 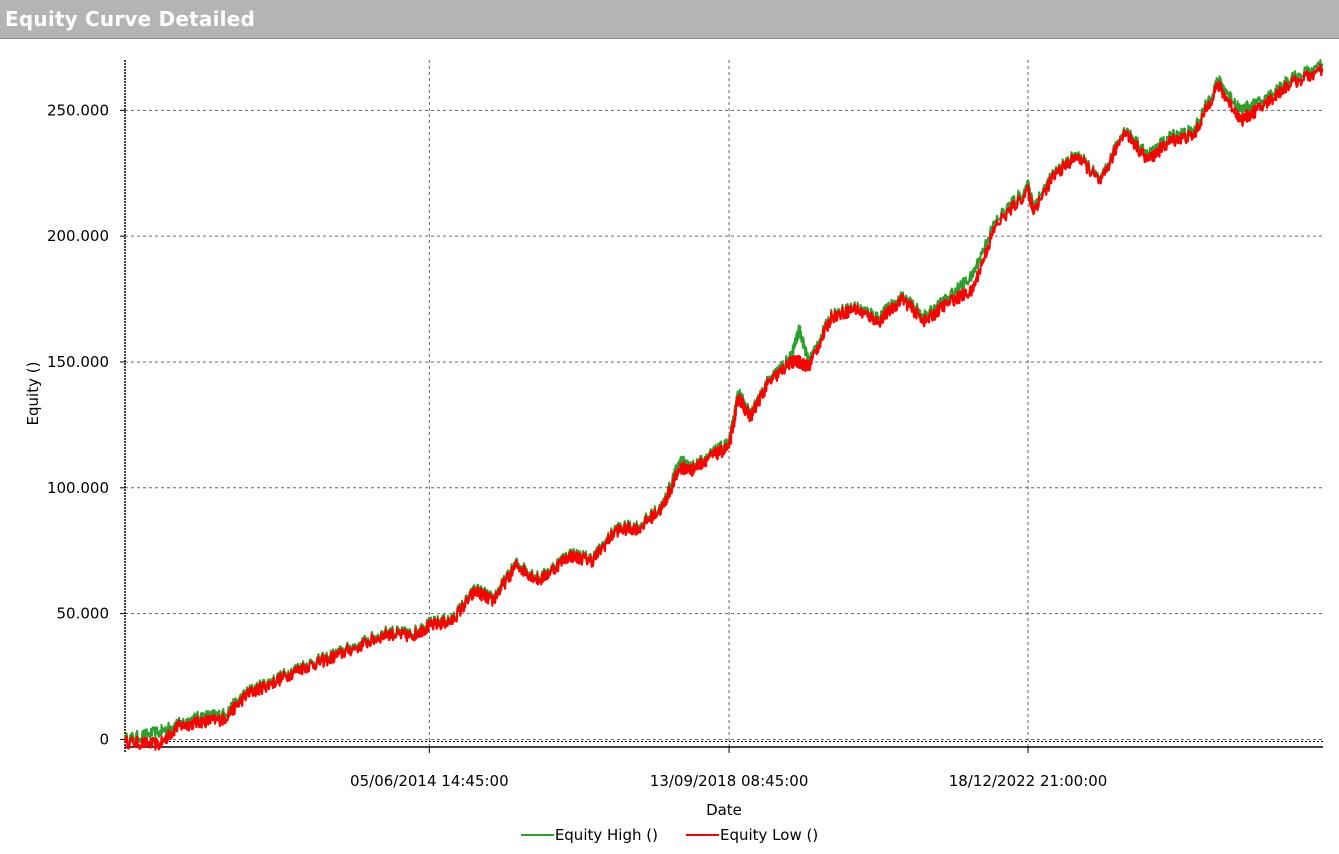 What do you see at coordinates (78, 488) in the screenshot?
I see `y-tick-label: 100.000` at bounding box center [78, 488].